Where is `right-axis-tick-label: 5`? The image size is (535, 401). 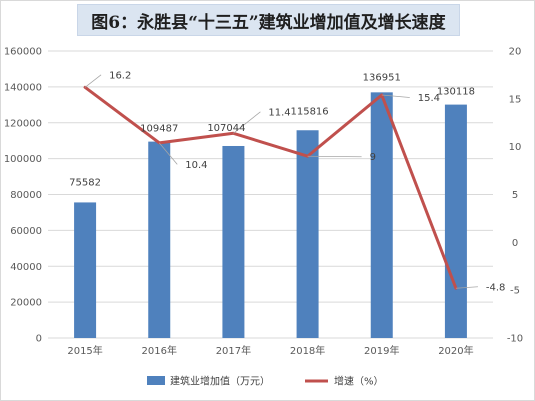 right-axis-tick-label: 5 is located at coordinates (515, 195).